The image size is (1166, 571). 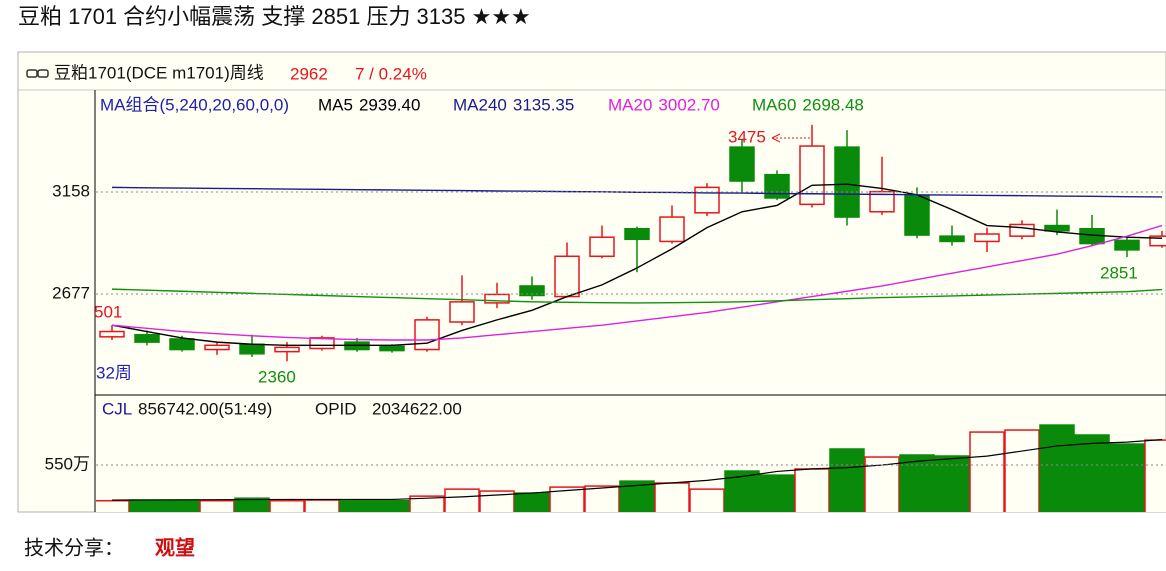 I want to click on legend-value: 3002.70, so click(x=688, y=104).